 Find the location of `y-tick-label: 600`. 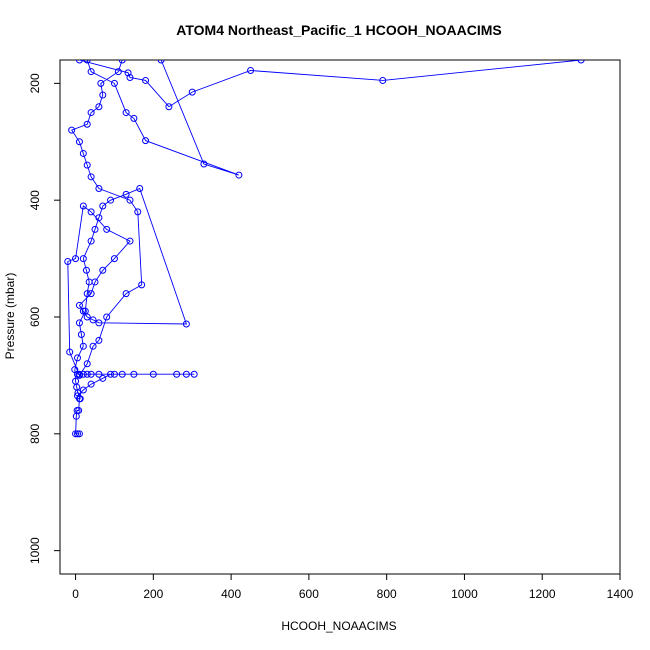

y-tick-label: 600 is located at coordinates (35, 317).